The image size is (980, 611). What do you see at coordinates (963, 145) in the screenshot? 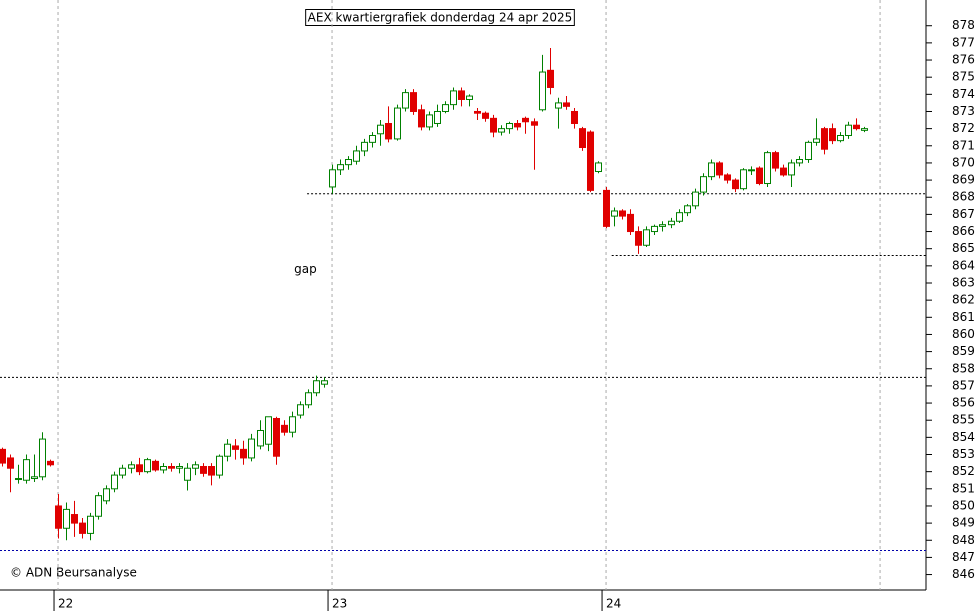
I see `y-tick-label: 871` at bounding box center [963, 145].